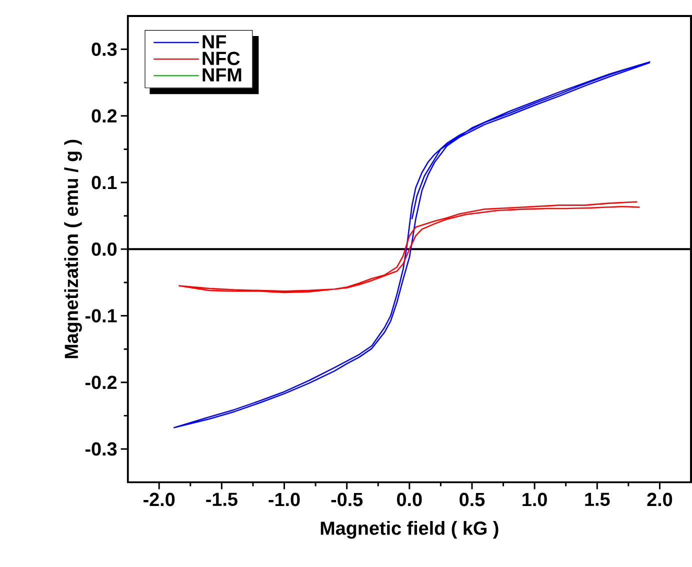 This screenshot has width=692, height=567. I want to click on y-tick-label: 0.3, so click(104, 49).